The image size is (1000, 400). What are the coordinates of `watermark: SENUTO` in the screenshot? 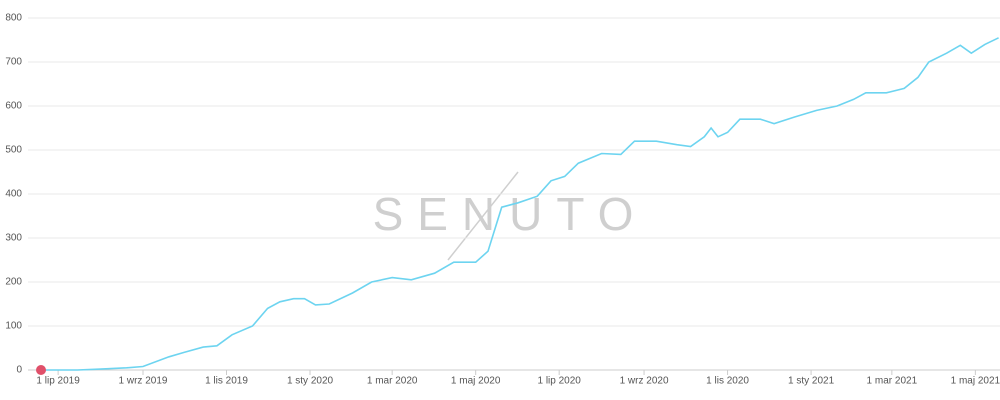 It's located at (510, 214).